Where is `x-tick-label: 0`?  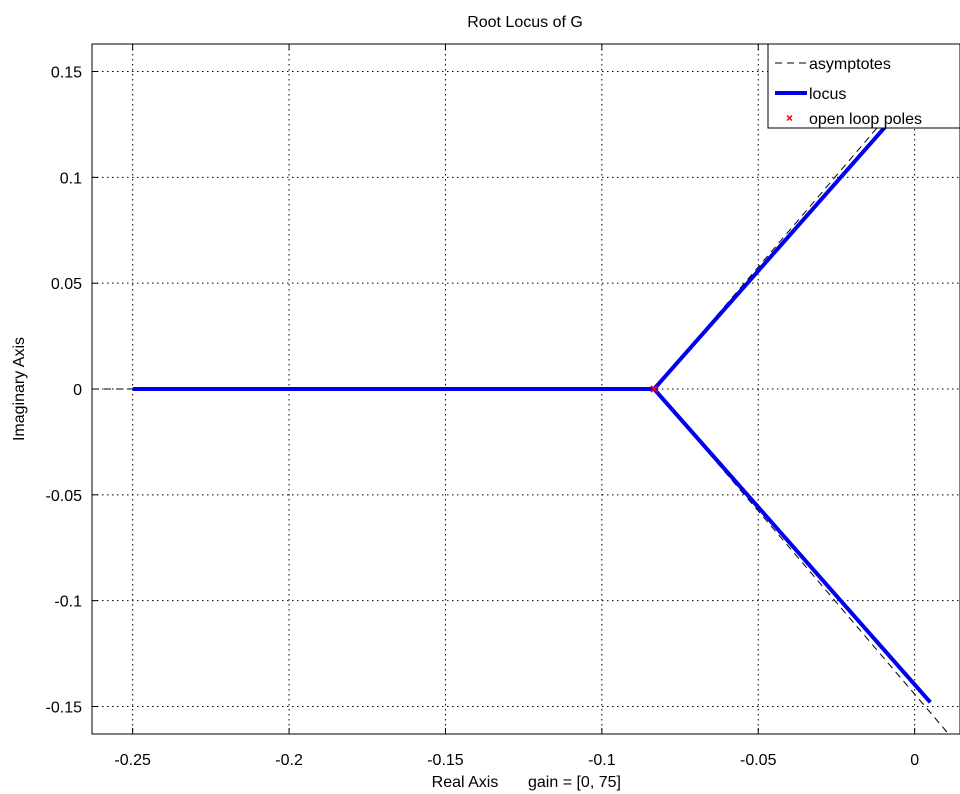
x-tick-label: 0 is located at coordinates (914, 760).